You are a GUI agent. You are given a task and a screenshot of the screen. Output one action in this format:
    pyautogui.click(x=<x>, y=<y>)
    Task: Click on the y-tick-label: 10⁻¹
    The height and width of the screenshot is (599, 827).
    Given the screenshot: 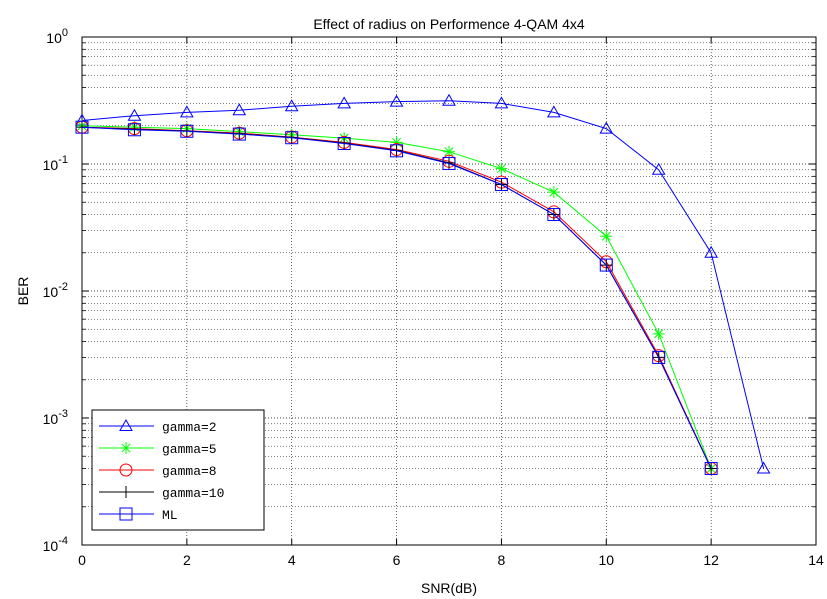 What is the action you would take?
    pyautogui.click(x=55, y=163)
    